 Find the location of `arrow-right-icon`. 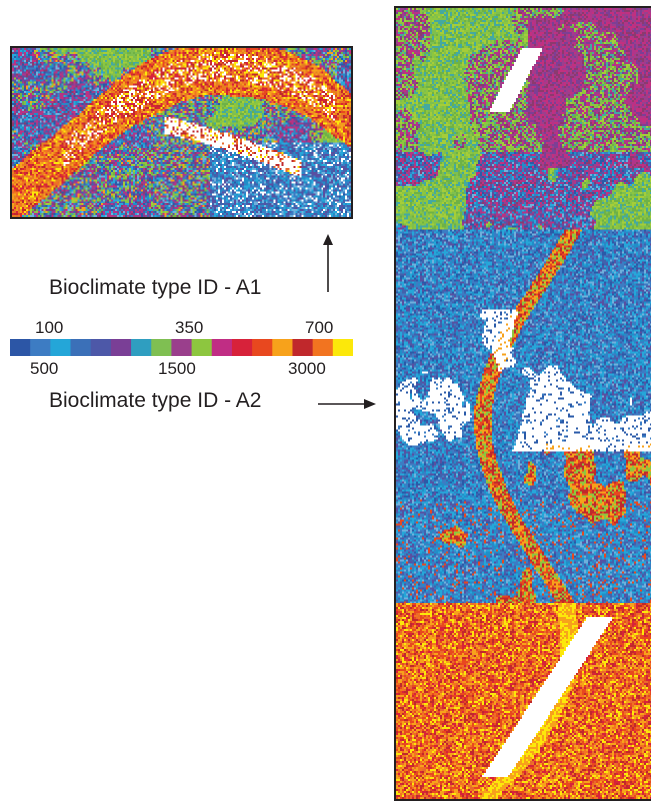

arrow-right-icon is located at coordinates (347, 404).